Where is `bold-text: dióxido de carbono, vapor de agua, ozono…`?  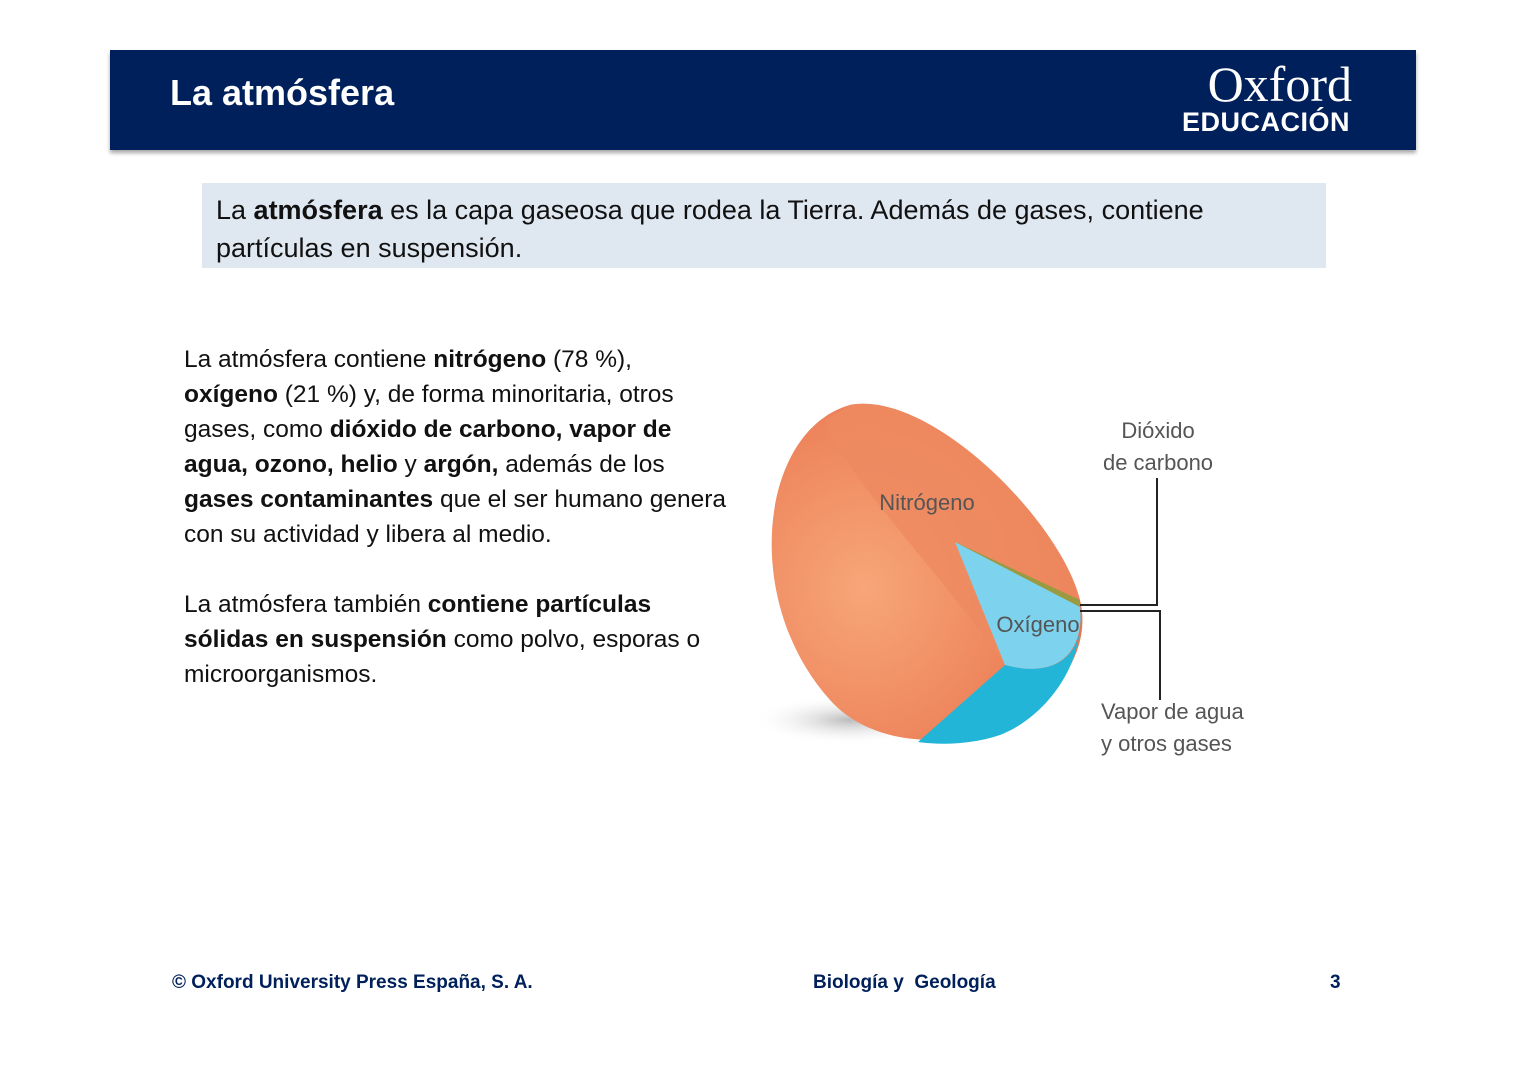
bold-text: dióxido de carbono, vapor de agua, ozono… is located at coordinates (428, 447).